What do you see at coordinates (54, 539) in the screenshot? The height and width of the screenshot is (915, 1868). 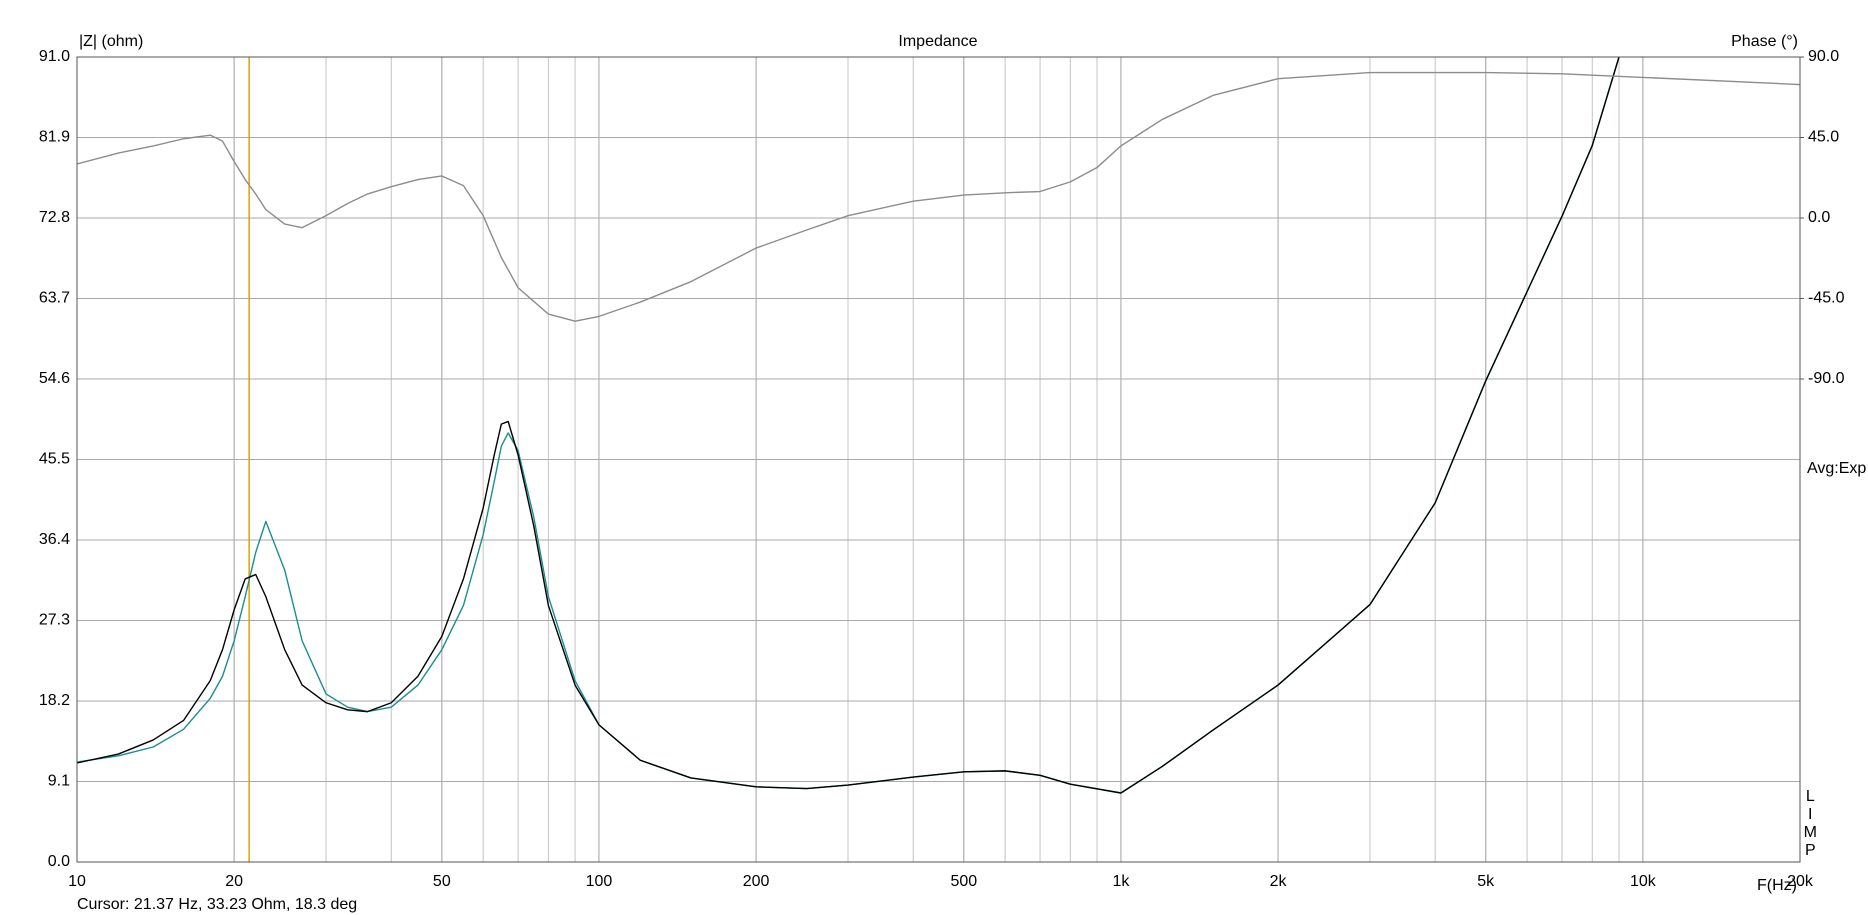 I see `y-tick-label: 36.4` at bounding box center [54, 539].